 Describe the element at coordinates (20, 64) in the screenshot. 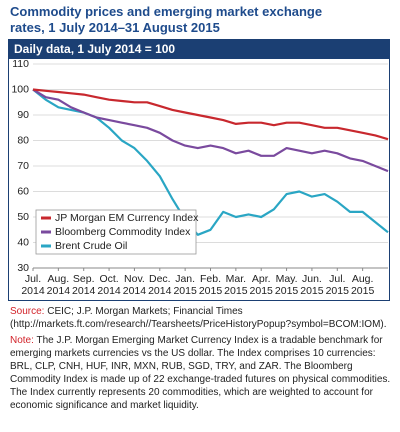

I see `y-tick-label: 110` at that location.